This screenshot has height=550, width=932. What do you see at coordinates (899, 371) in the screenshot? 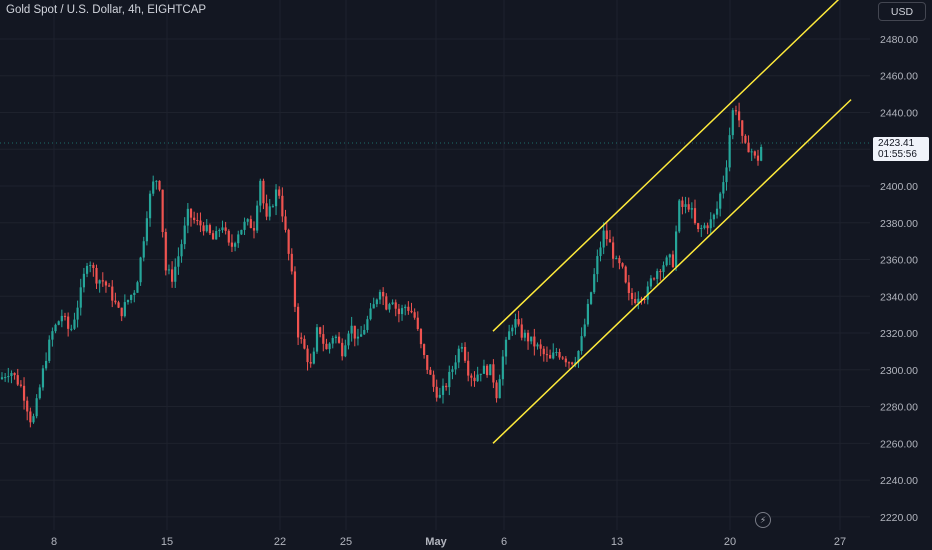
I see `price-tick-label: 2300.00` at bounding box center [899, 371].